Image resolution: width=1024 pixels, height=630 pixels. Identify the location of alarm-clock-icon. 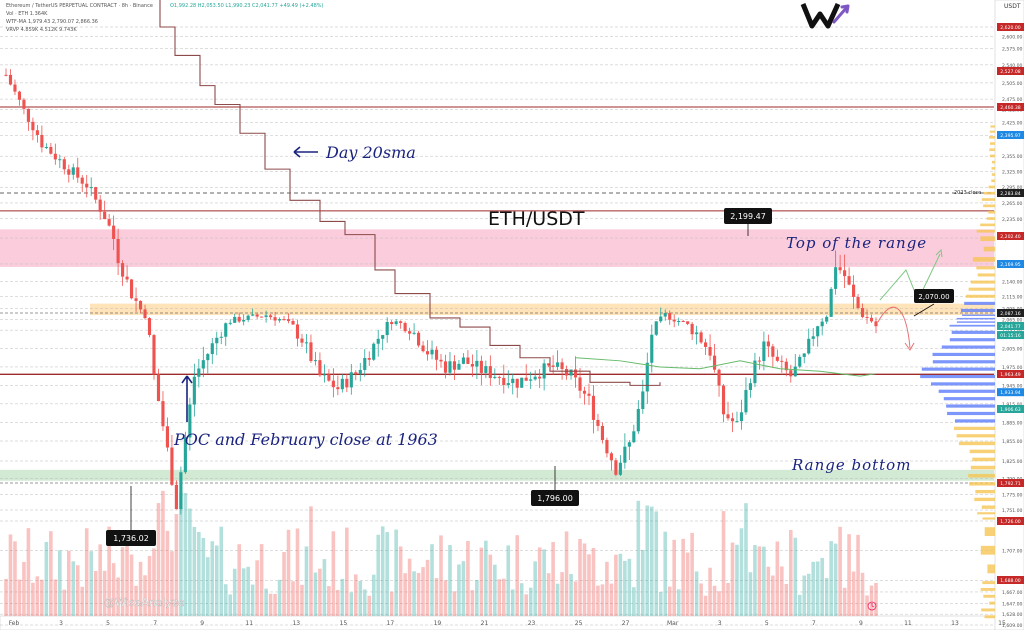
(872, 606).